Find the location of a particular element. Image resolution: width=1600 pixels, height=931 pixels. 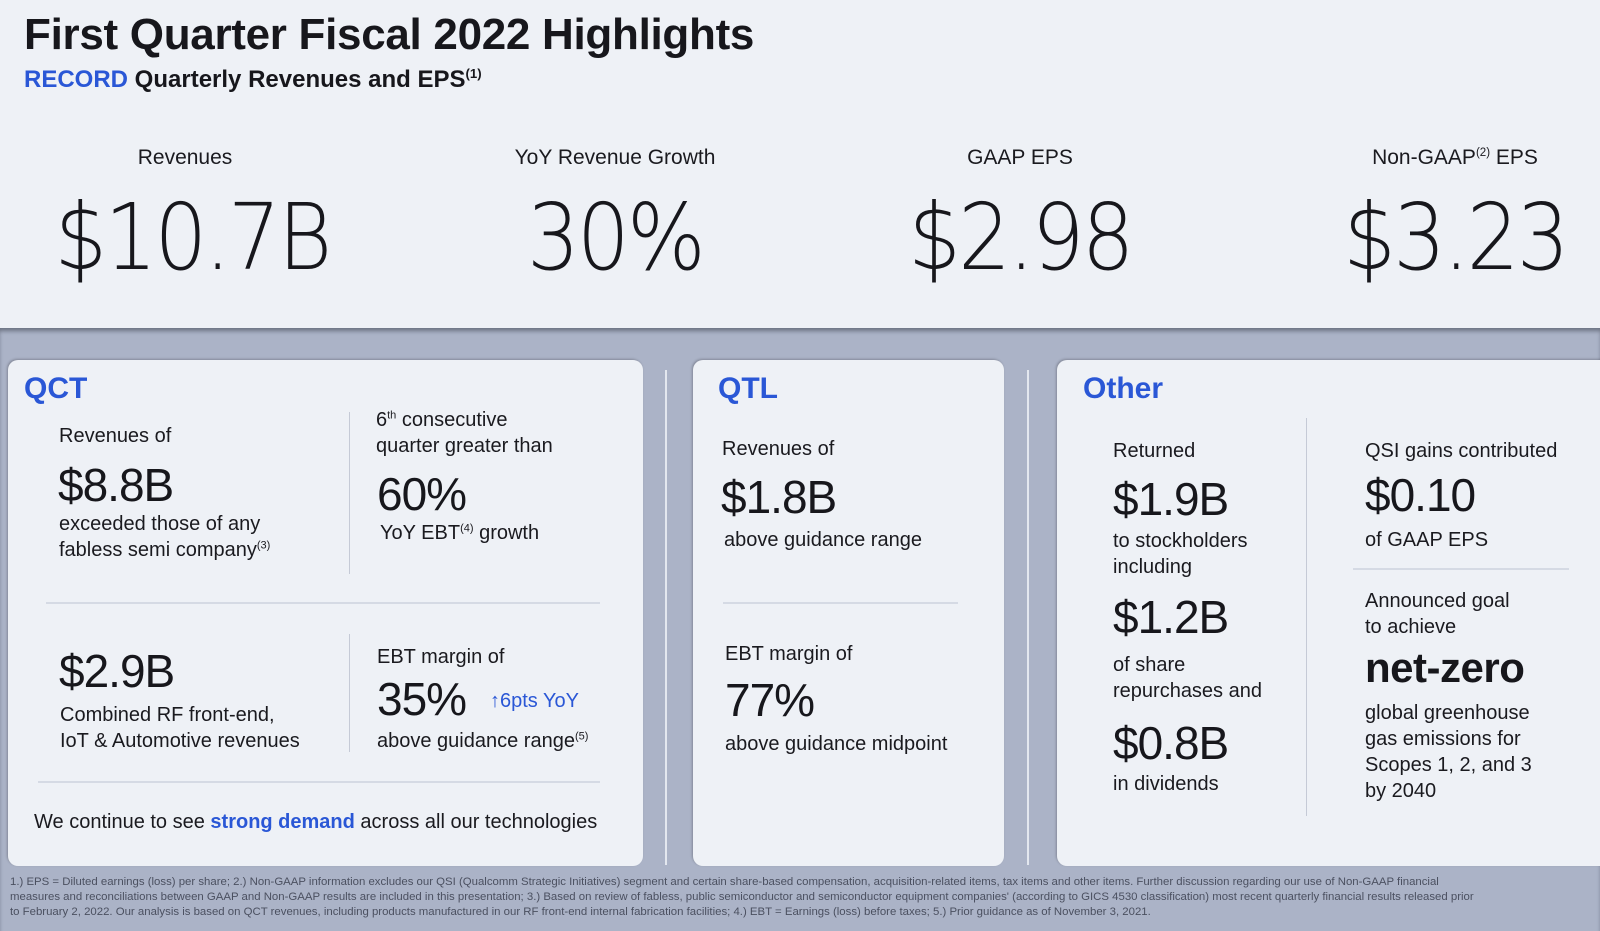

footnote-ref: (4) is located at coordinates (467, 528).